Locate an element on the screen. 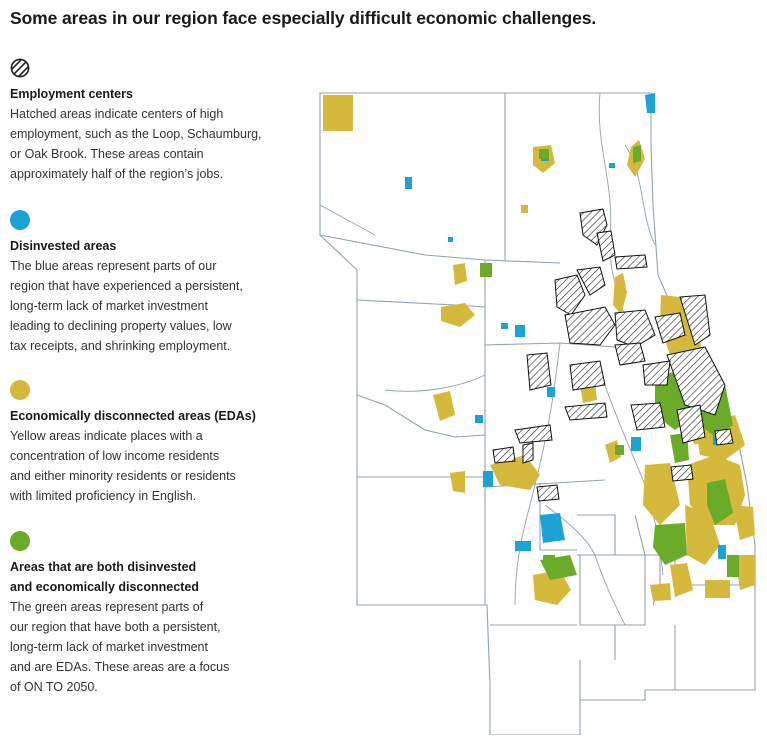 This screenshot has width=767, height=741. legend-text-line: The green areas represent parts of is located at coordinates (107, 607).